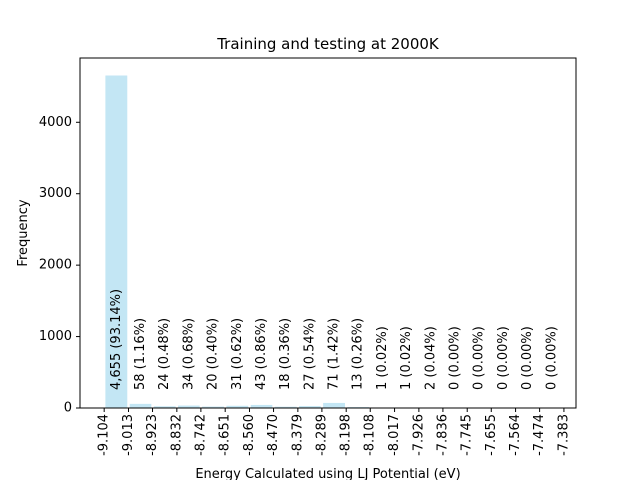 The width and height of the screenshot is (640, 480). I want to click on y-tick-label: 4000, so click(55, 122).